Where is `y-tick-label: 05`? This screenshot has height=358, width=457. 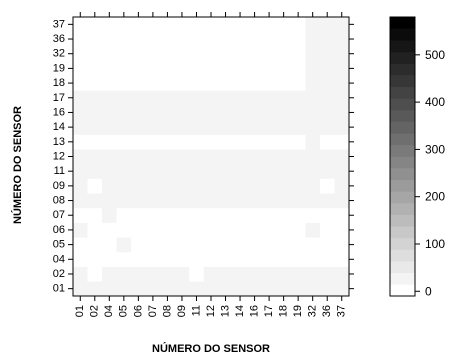 y-tick-label: 05 is located at coordinates (59, 245).